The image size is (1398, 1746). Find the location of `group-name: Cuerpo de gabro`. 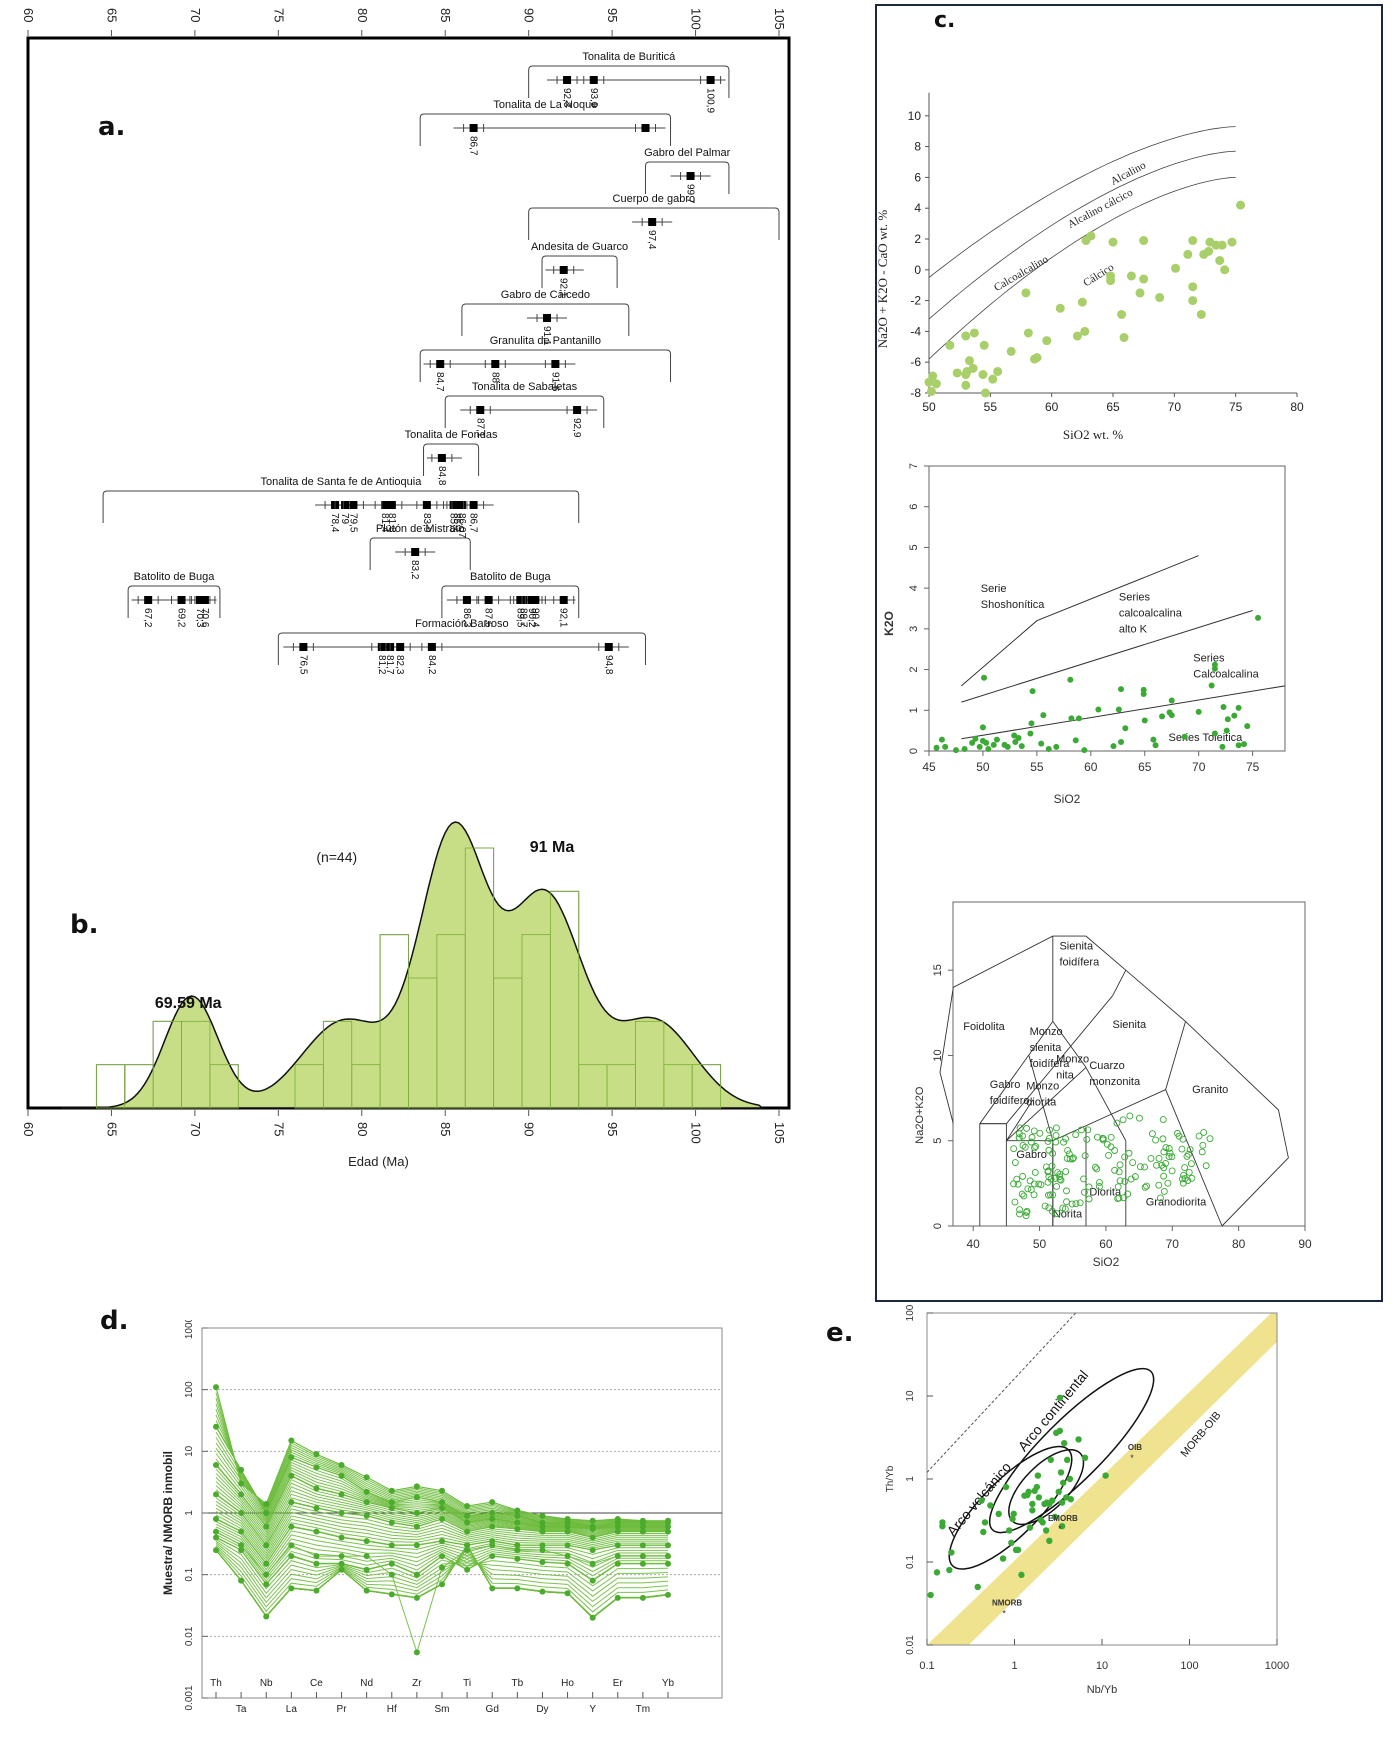

group-name: Cuerpo de gabro is located at coordinates (654, 199).